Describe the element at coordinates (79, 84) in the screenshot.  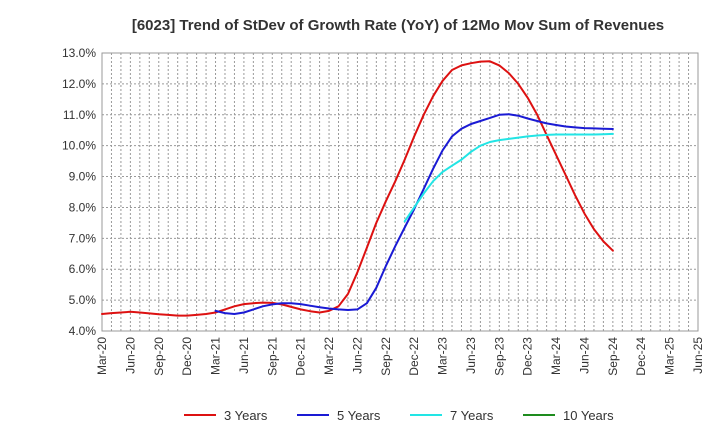
I see `y-tick-label: 12.0%` at that location.